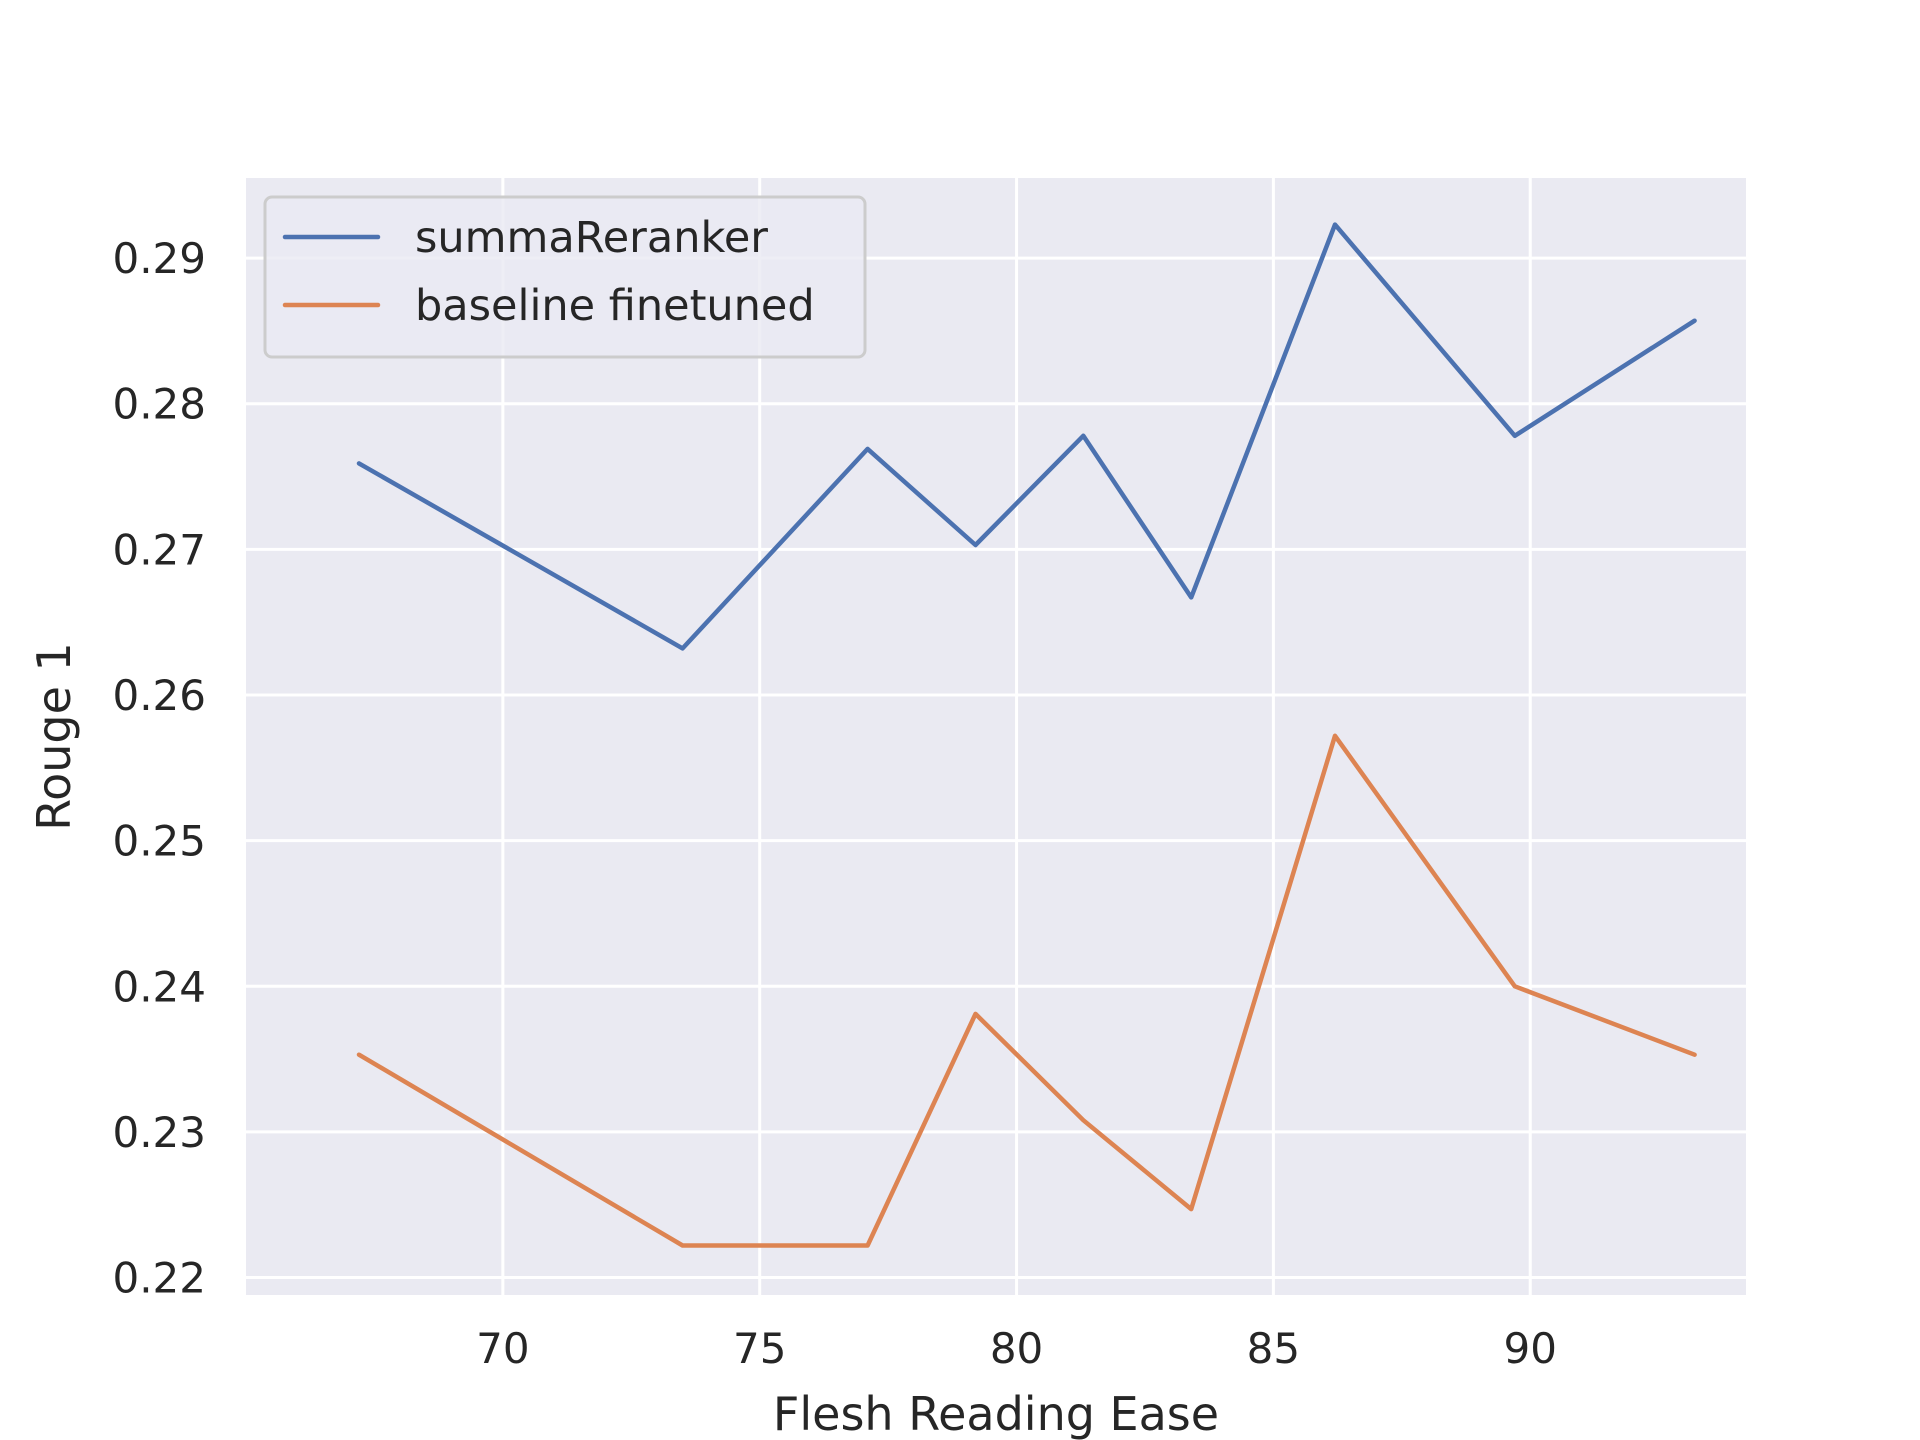  I want to click on y-tick-label: 0.24, so click(159, 986).